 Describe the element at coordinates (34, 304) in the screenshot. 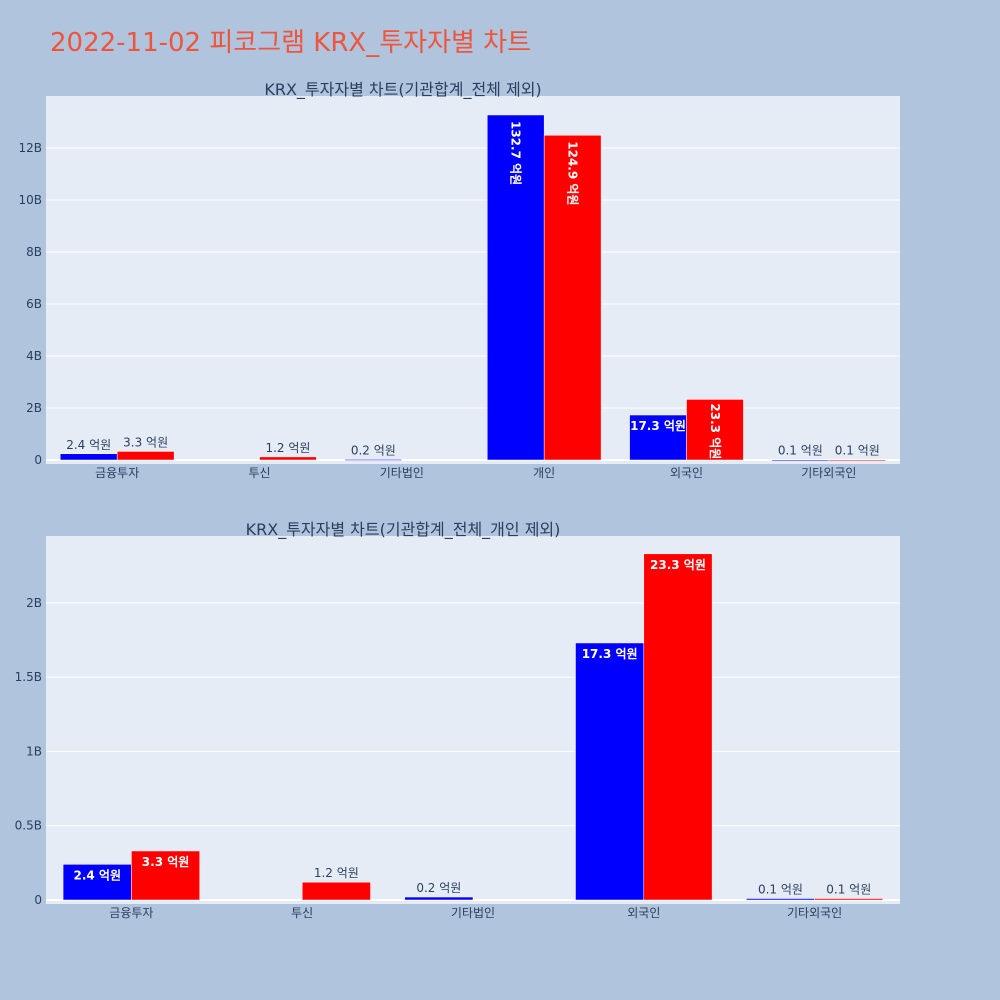

I see `y-tick-label: 6B` at that location.